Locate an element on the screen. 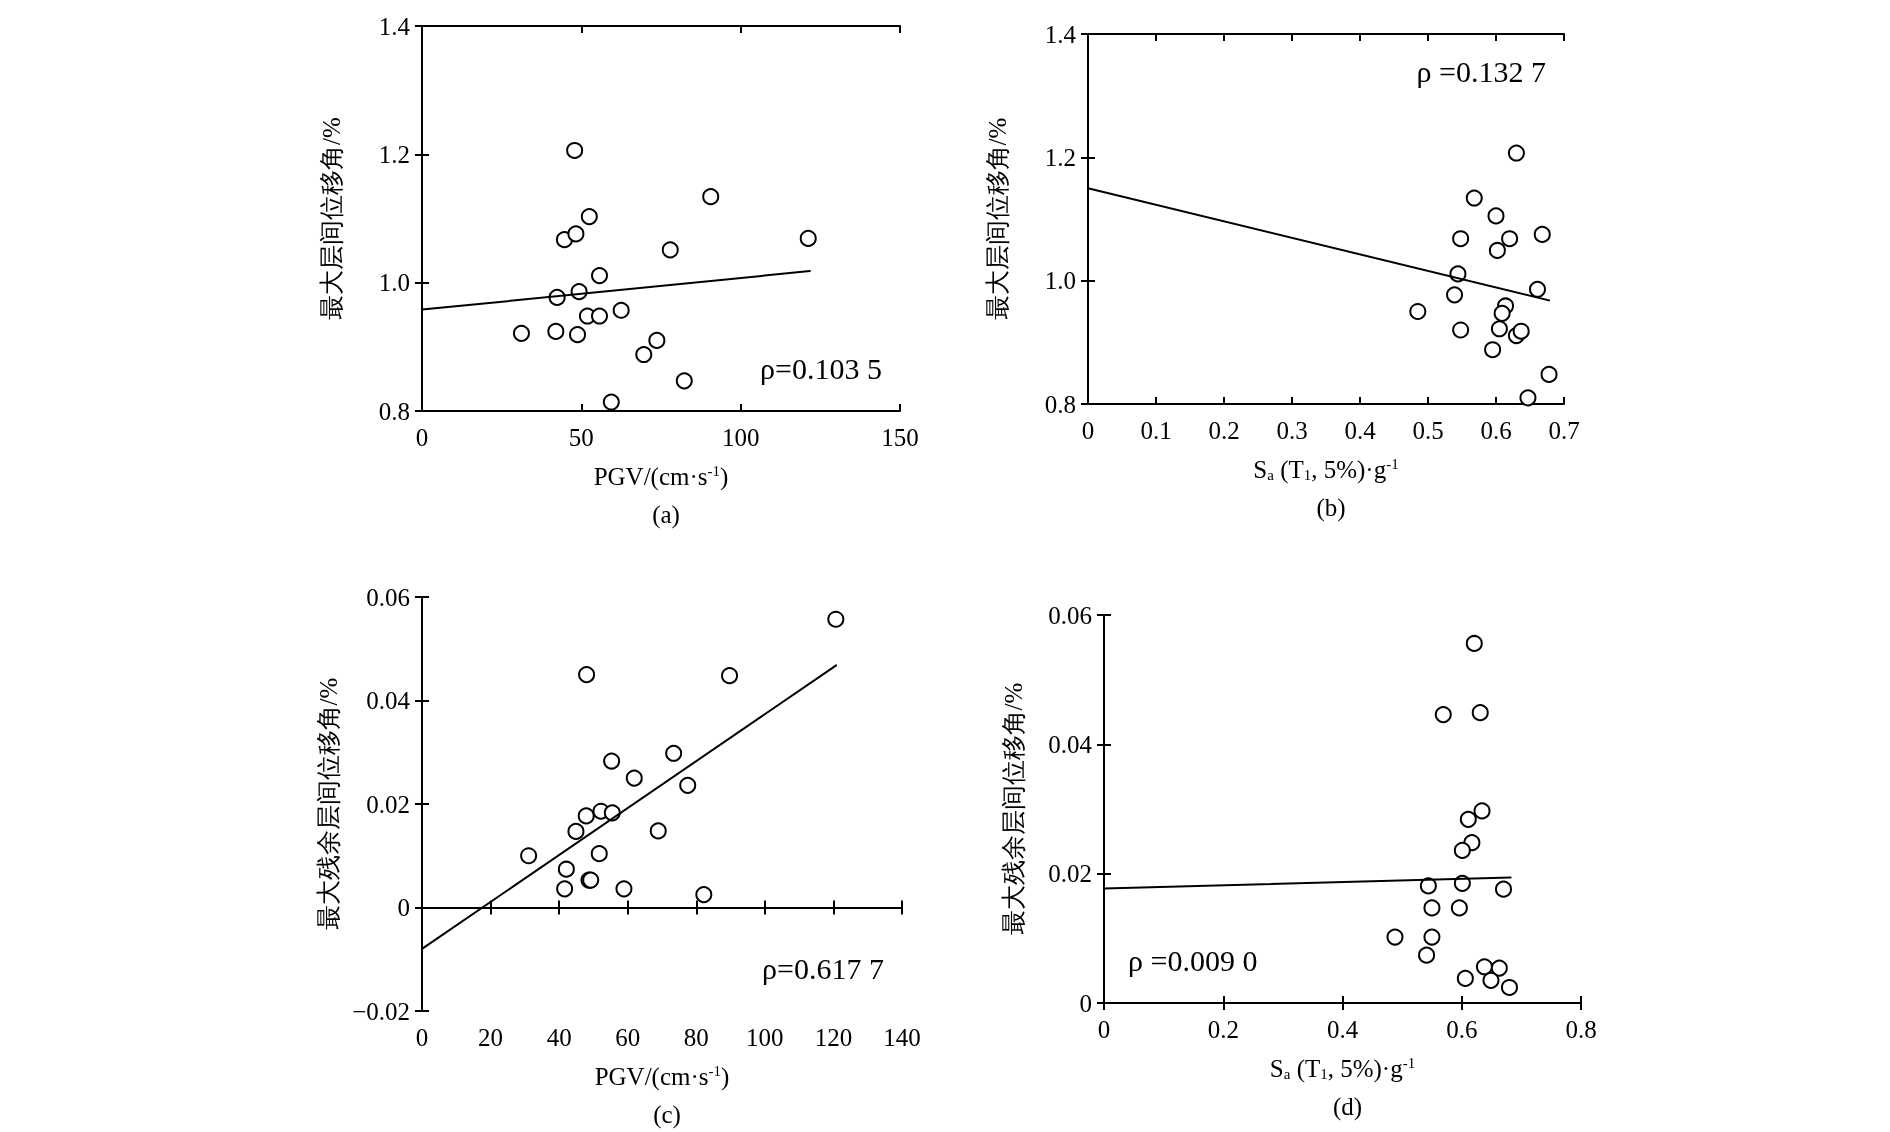 The image size is (1890, 1132). x-tick-label: 40 is located at coordinates (559, 1037).